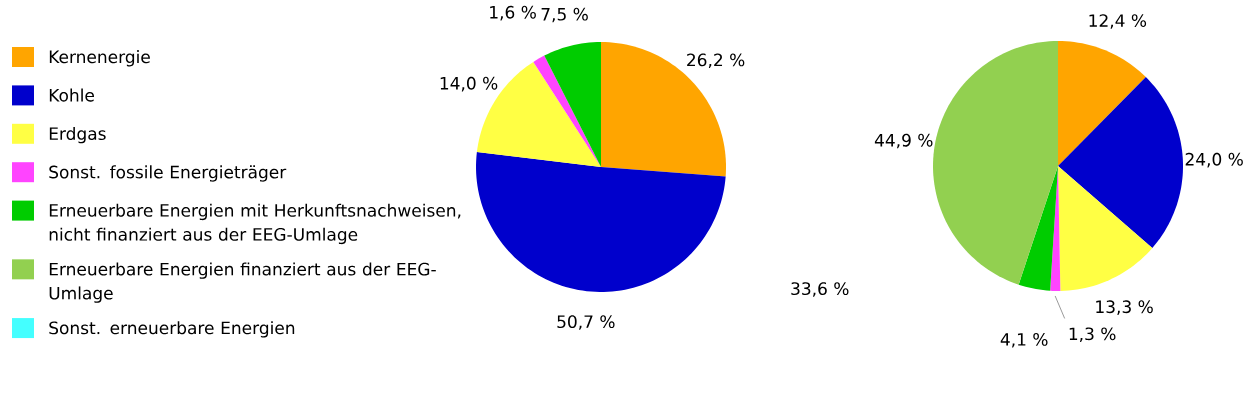 The width and height of the screenshot is (1258, 408). Describe the element at coordinates (586, 322) in the screenshot. I see `data-label: 50,7 %` at that location.